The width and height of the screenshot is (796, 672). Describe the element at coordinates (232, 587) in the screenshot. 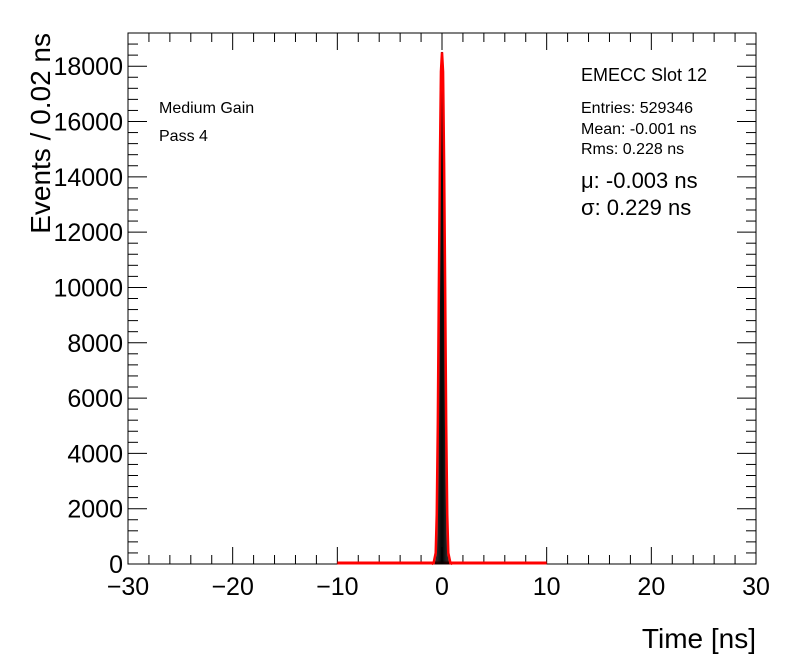

I see `x-tick-label: −20` at that location.